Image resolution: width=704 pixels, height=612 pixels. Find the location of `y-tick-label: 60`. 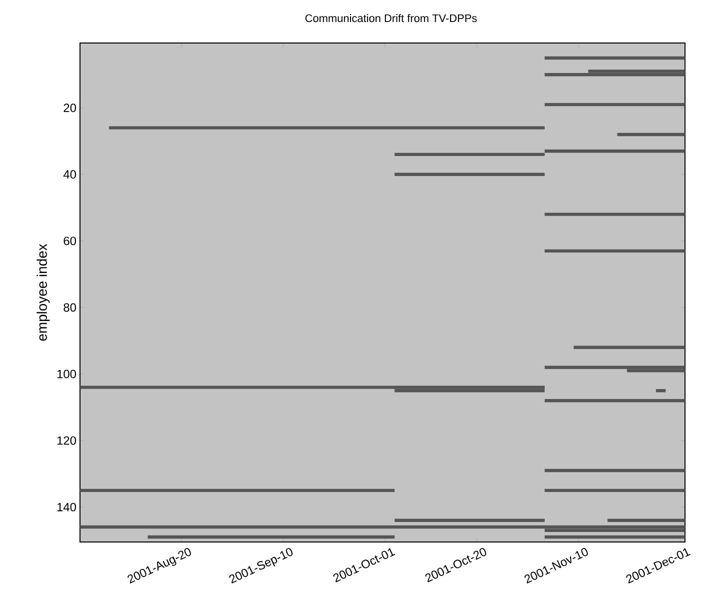

y-tick-label: 60 is located at coordinates (70, 241).